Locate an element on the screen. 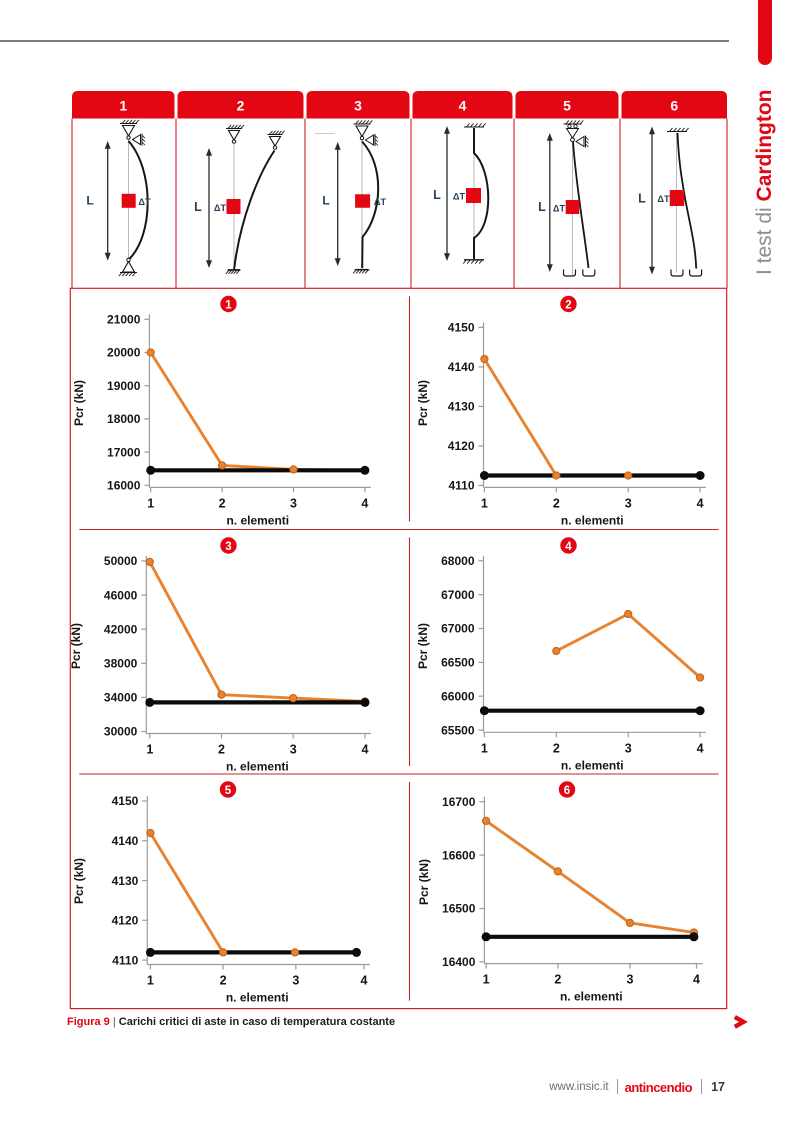 The width and height of the screenshot is (800, 1135). svg-text: 34000 is located at coordinates (121, 698).